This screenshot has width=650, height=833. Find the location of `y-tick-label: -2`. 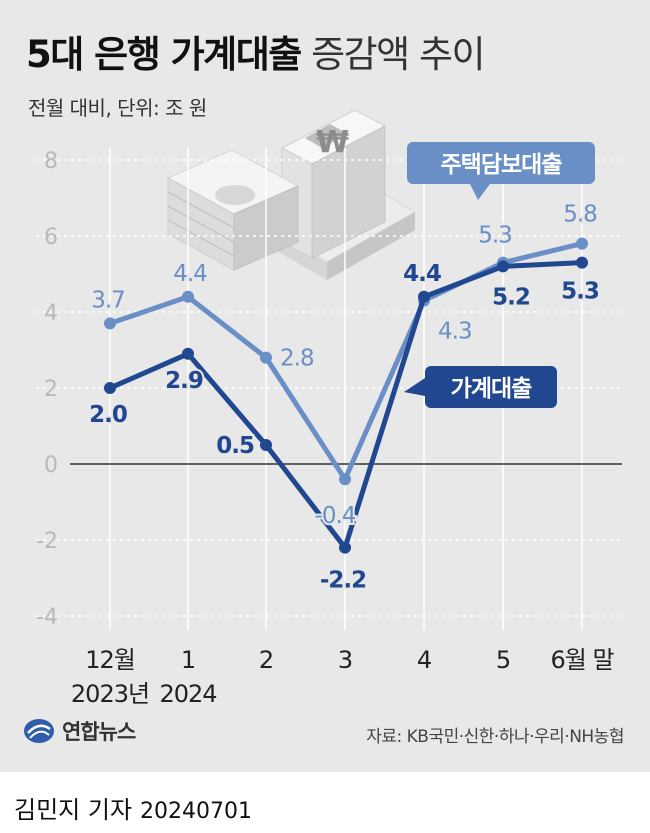

y-tick-label: -2 is located at coordinates (47, 541).